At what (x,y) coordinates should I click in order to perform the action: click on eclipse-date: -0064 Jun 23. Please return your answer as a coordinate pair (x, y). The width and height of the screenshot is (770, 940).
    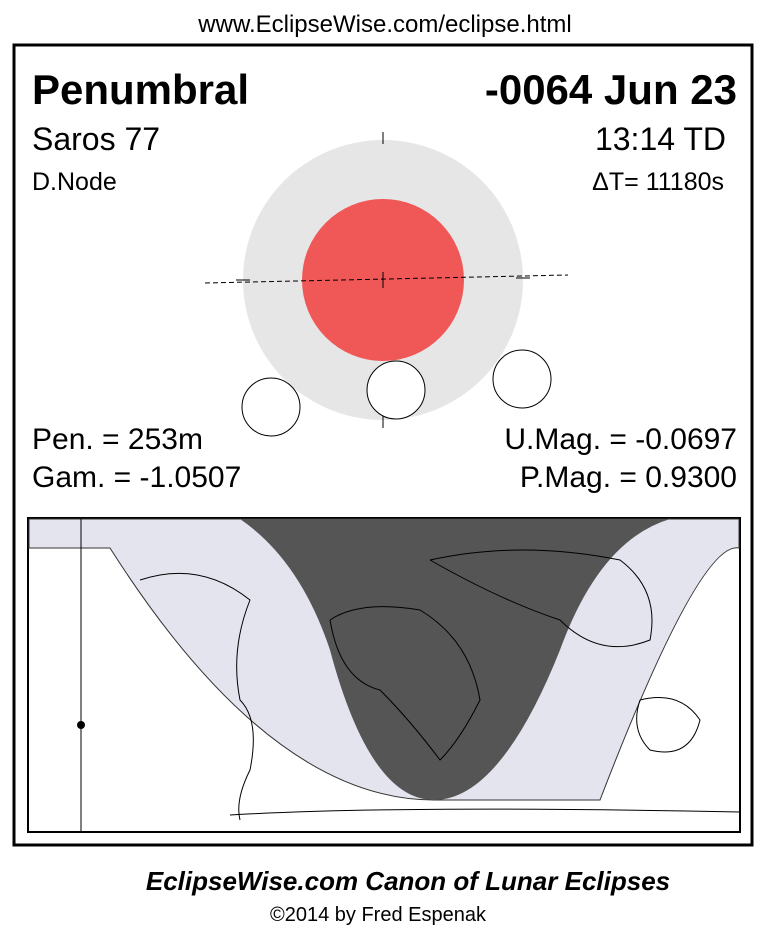
    Looking at the image, I should click on (611, 89).